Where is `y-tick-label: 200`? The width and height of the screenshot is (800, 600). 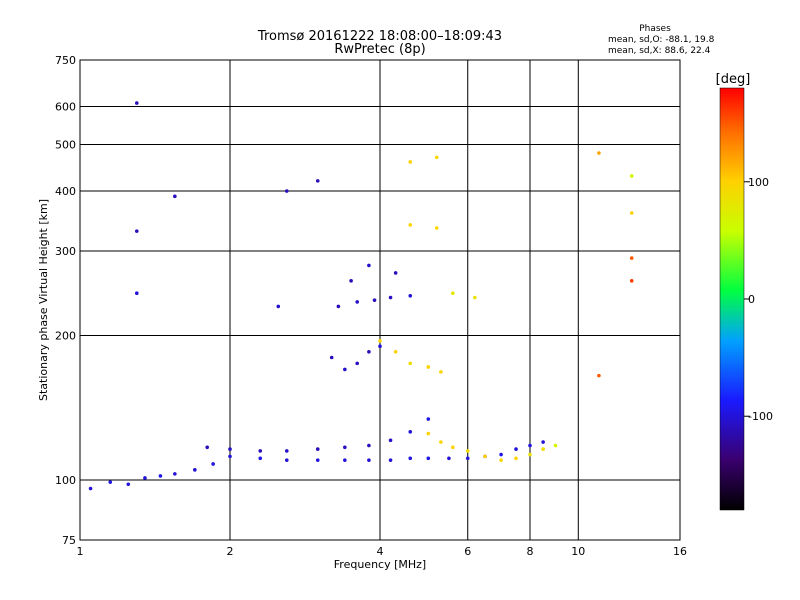 y-tick-label: 200 is located at coordinates (65, 336).